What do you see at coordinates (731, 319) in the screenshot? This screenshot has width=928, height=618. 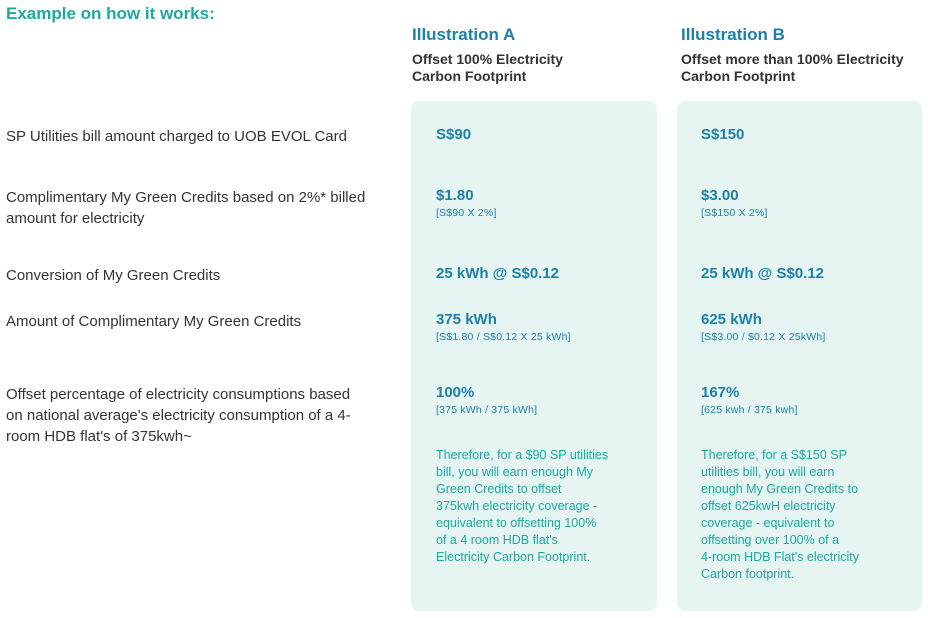 I see `illustration-b-amount-value: 625 kWh` at bounding box center [731, 319].